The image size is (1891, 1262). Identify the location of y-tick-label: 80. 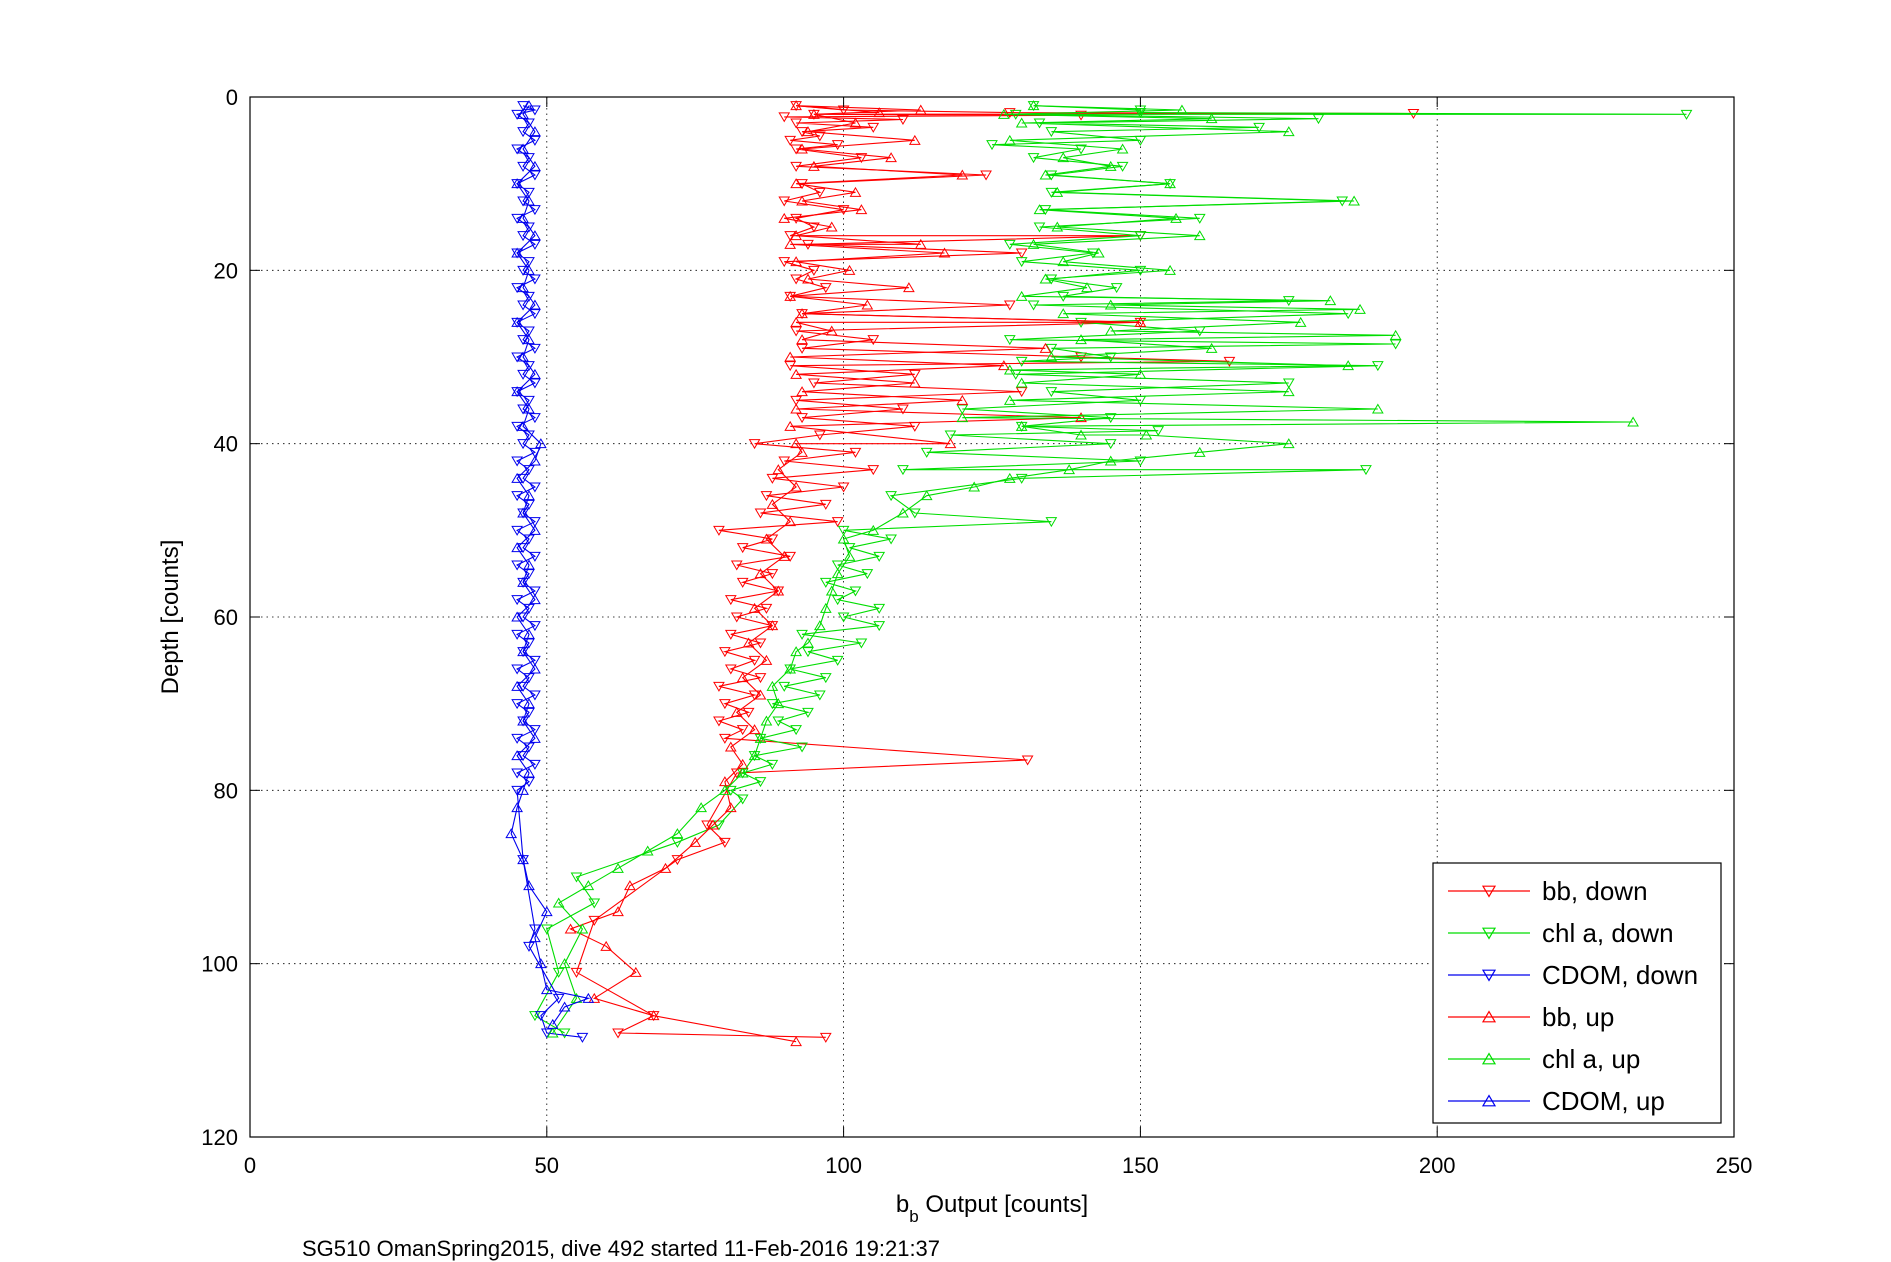
(226, 790).